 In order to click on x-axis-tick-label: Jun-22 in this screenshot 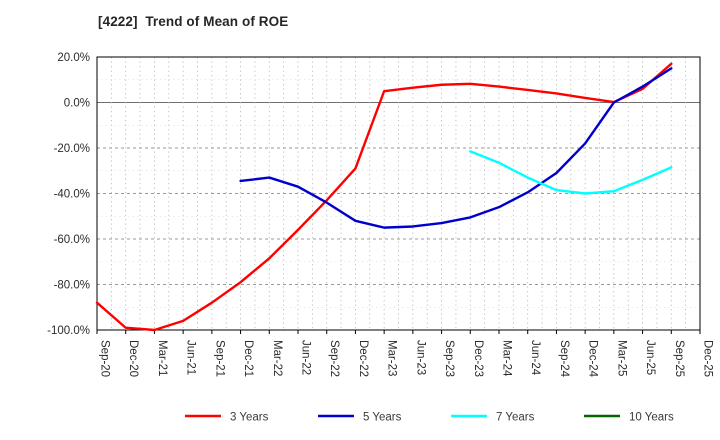, I will do `click(306, 357)`.